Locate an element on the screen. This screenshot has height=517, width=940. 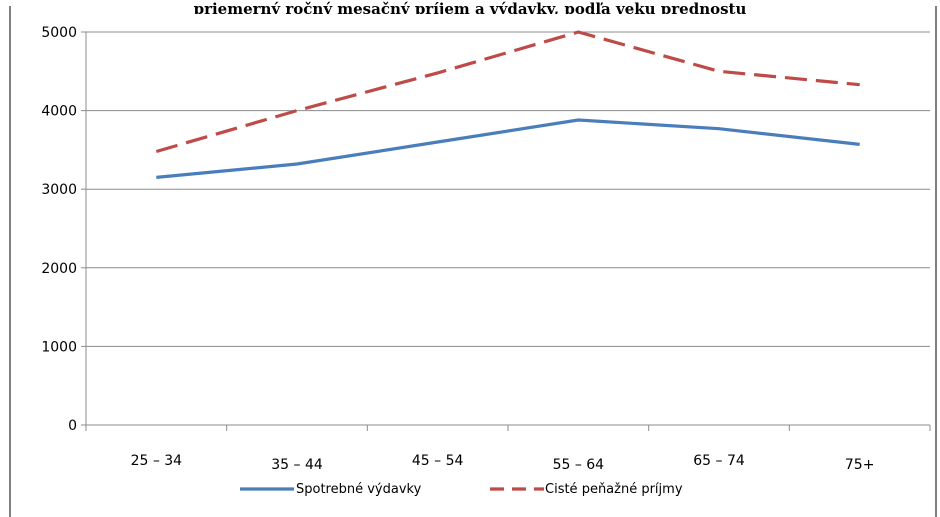
x-tick-label: 55 – 64 is located at coordinates (579, 465).